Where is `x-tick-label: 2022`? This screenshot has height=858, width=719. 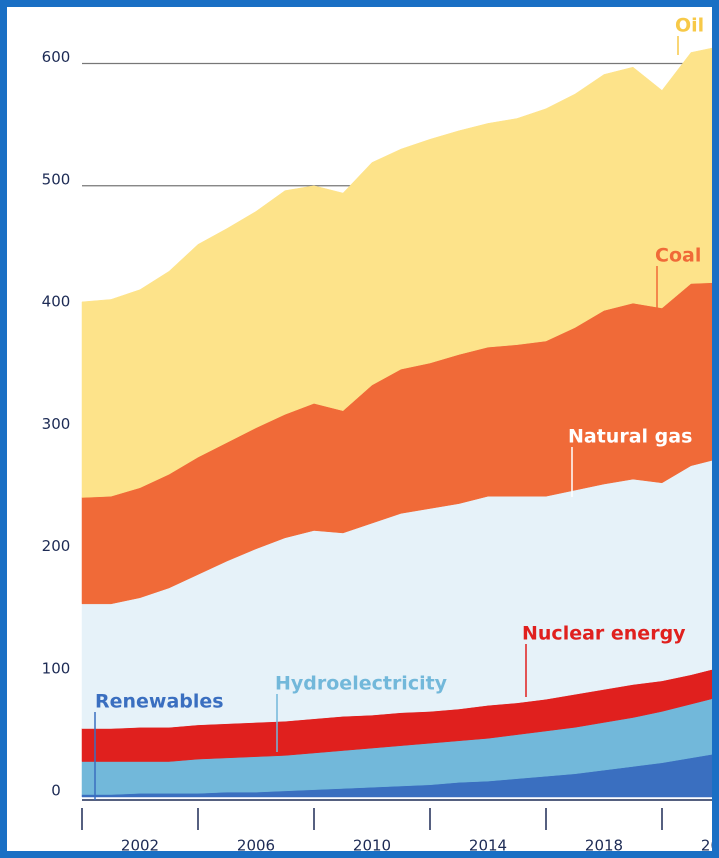
x-tick-label: 2022 is located at coordinates (710, 846).